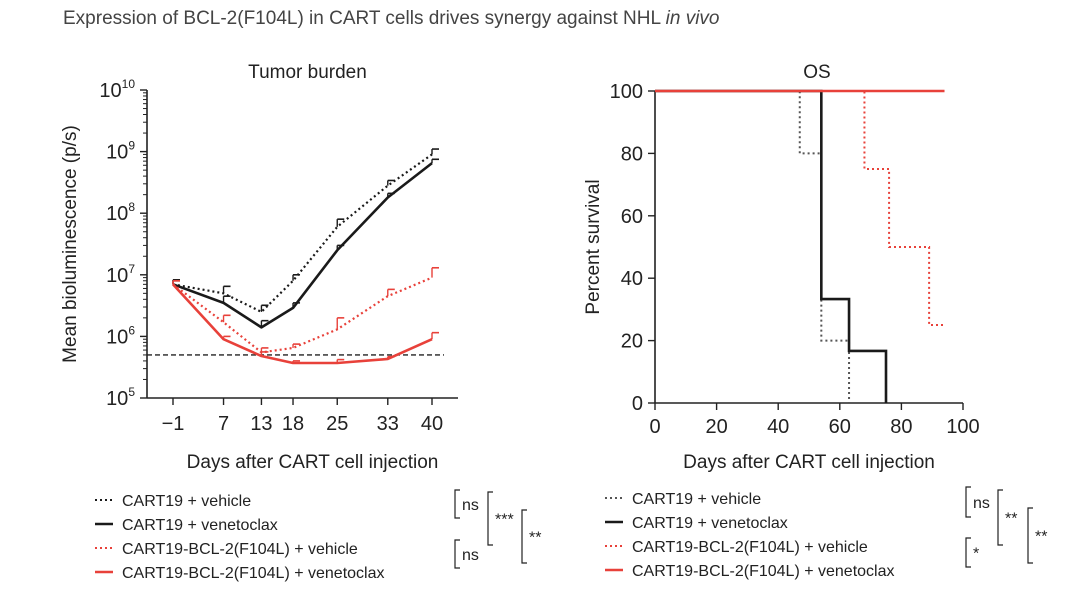  Describe the element at coordinates (120, 212) in the screenshot. I see `tumor-y-tick-label: 10⁸` at that location.